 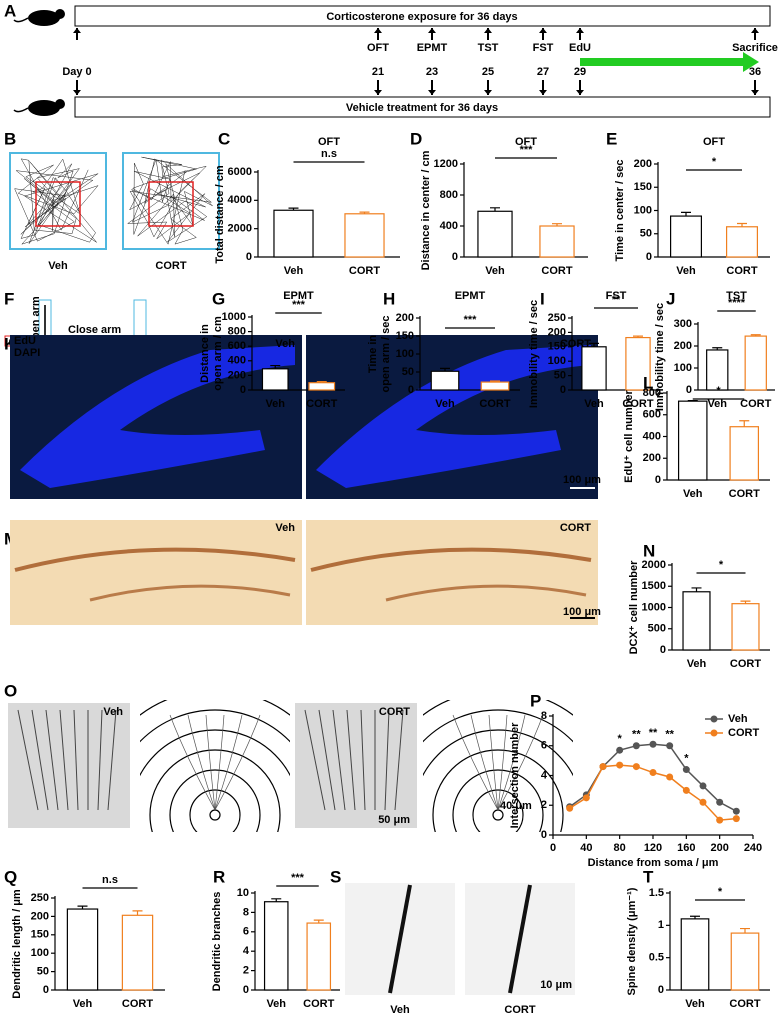 What do you see at coordinates (620, 848) in the screenshot?
I see `x-tick-label: 80` at bounding box center [620, 848].